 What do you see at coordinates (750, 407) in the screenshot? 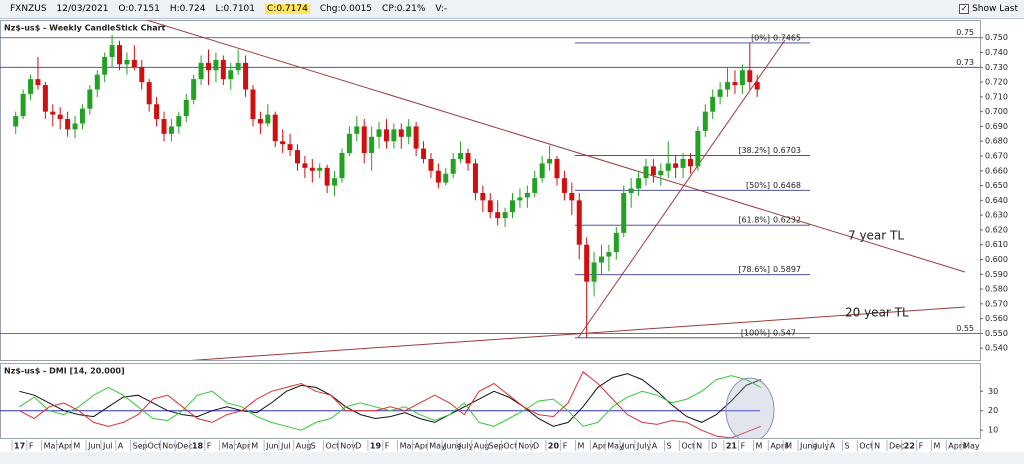
I see `highlight-ellipse` at bounding box center [750, 407].